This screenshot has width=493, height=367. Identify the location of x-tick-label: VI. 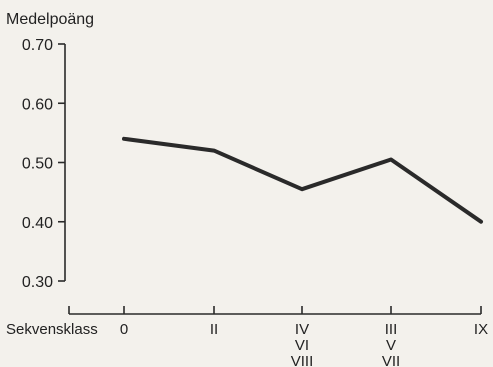
(302, 345).